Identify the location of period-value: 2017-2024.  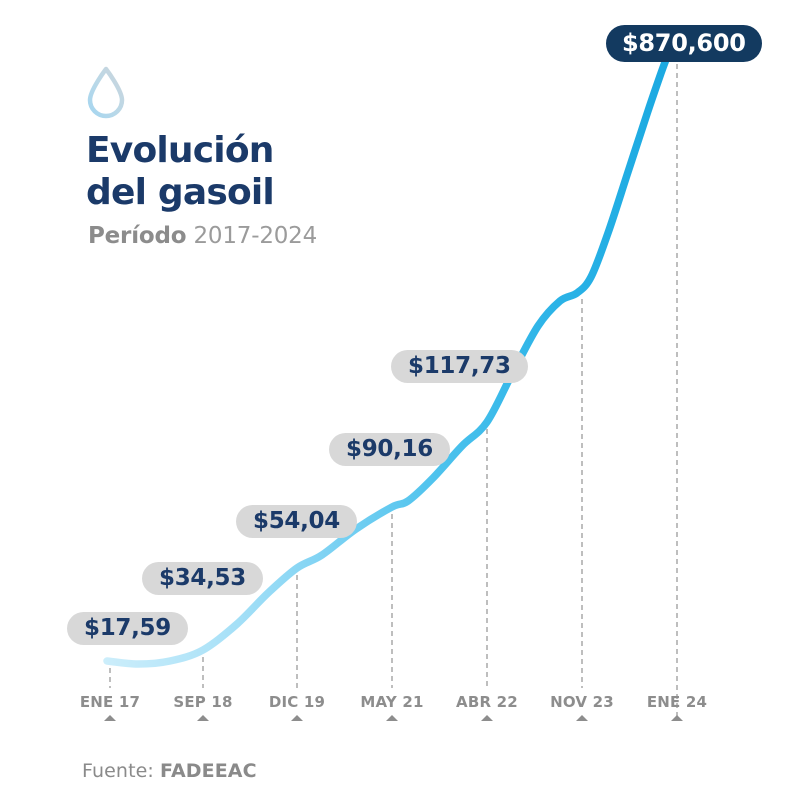
(255, 236).